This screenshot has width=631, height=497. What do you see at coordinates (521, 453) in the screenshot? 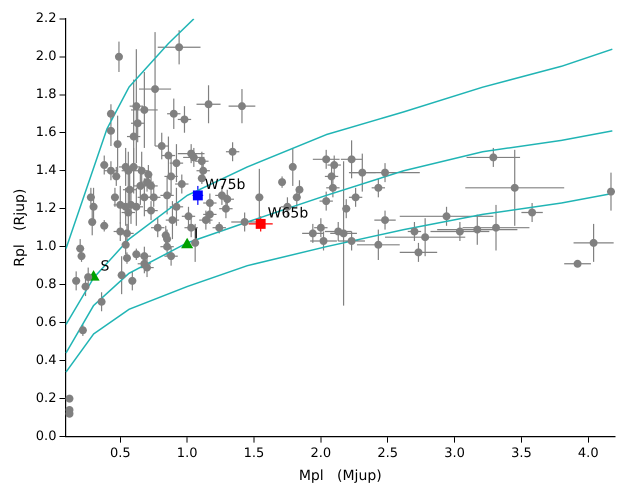
I see `x-tick-label: 3.5` at bounding box center [521, 453].